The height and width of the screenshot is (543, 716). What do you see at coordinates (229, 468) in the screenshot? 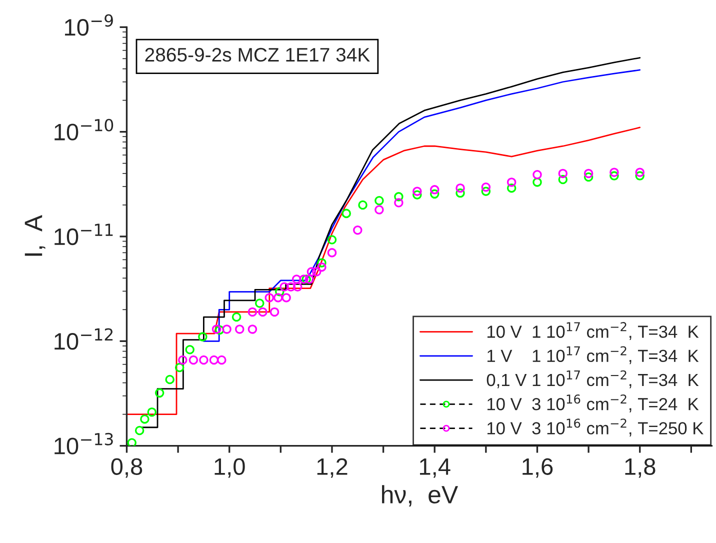
I see `x-tick-label: 1,0` at bounding box center [229, 468].